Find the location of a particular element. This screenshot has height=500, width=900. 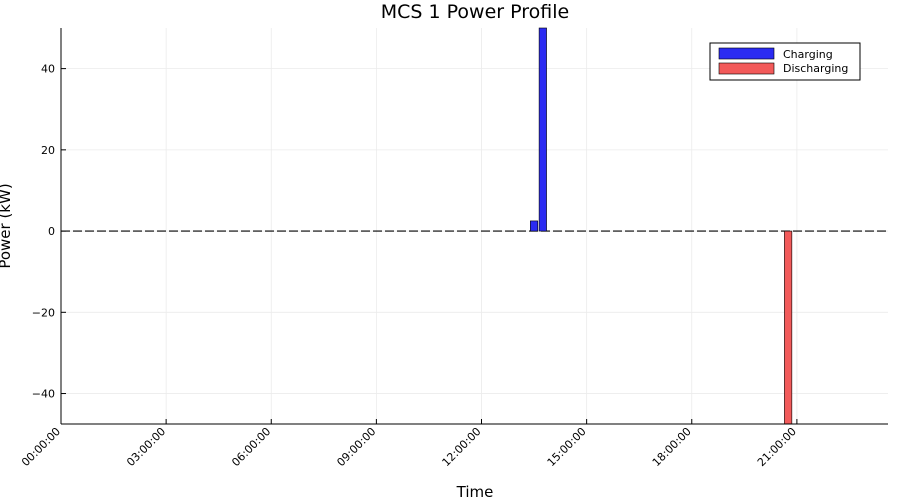

x-tick-label: 06:00:00 is located at coordinates (251, 447).